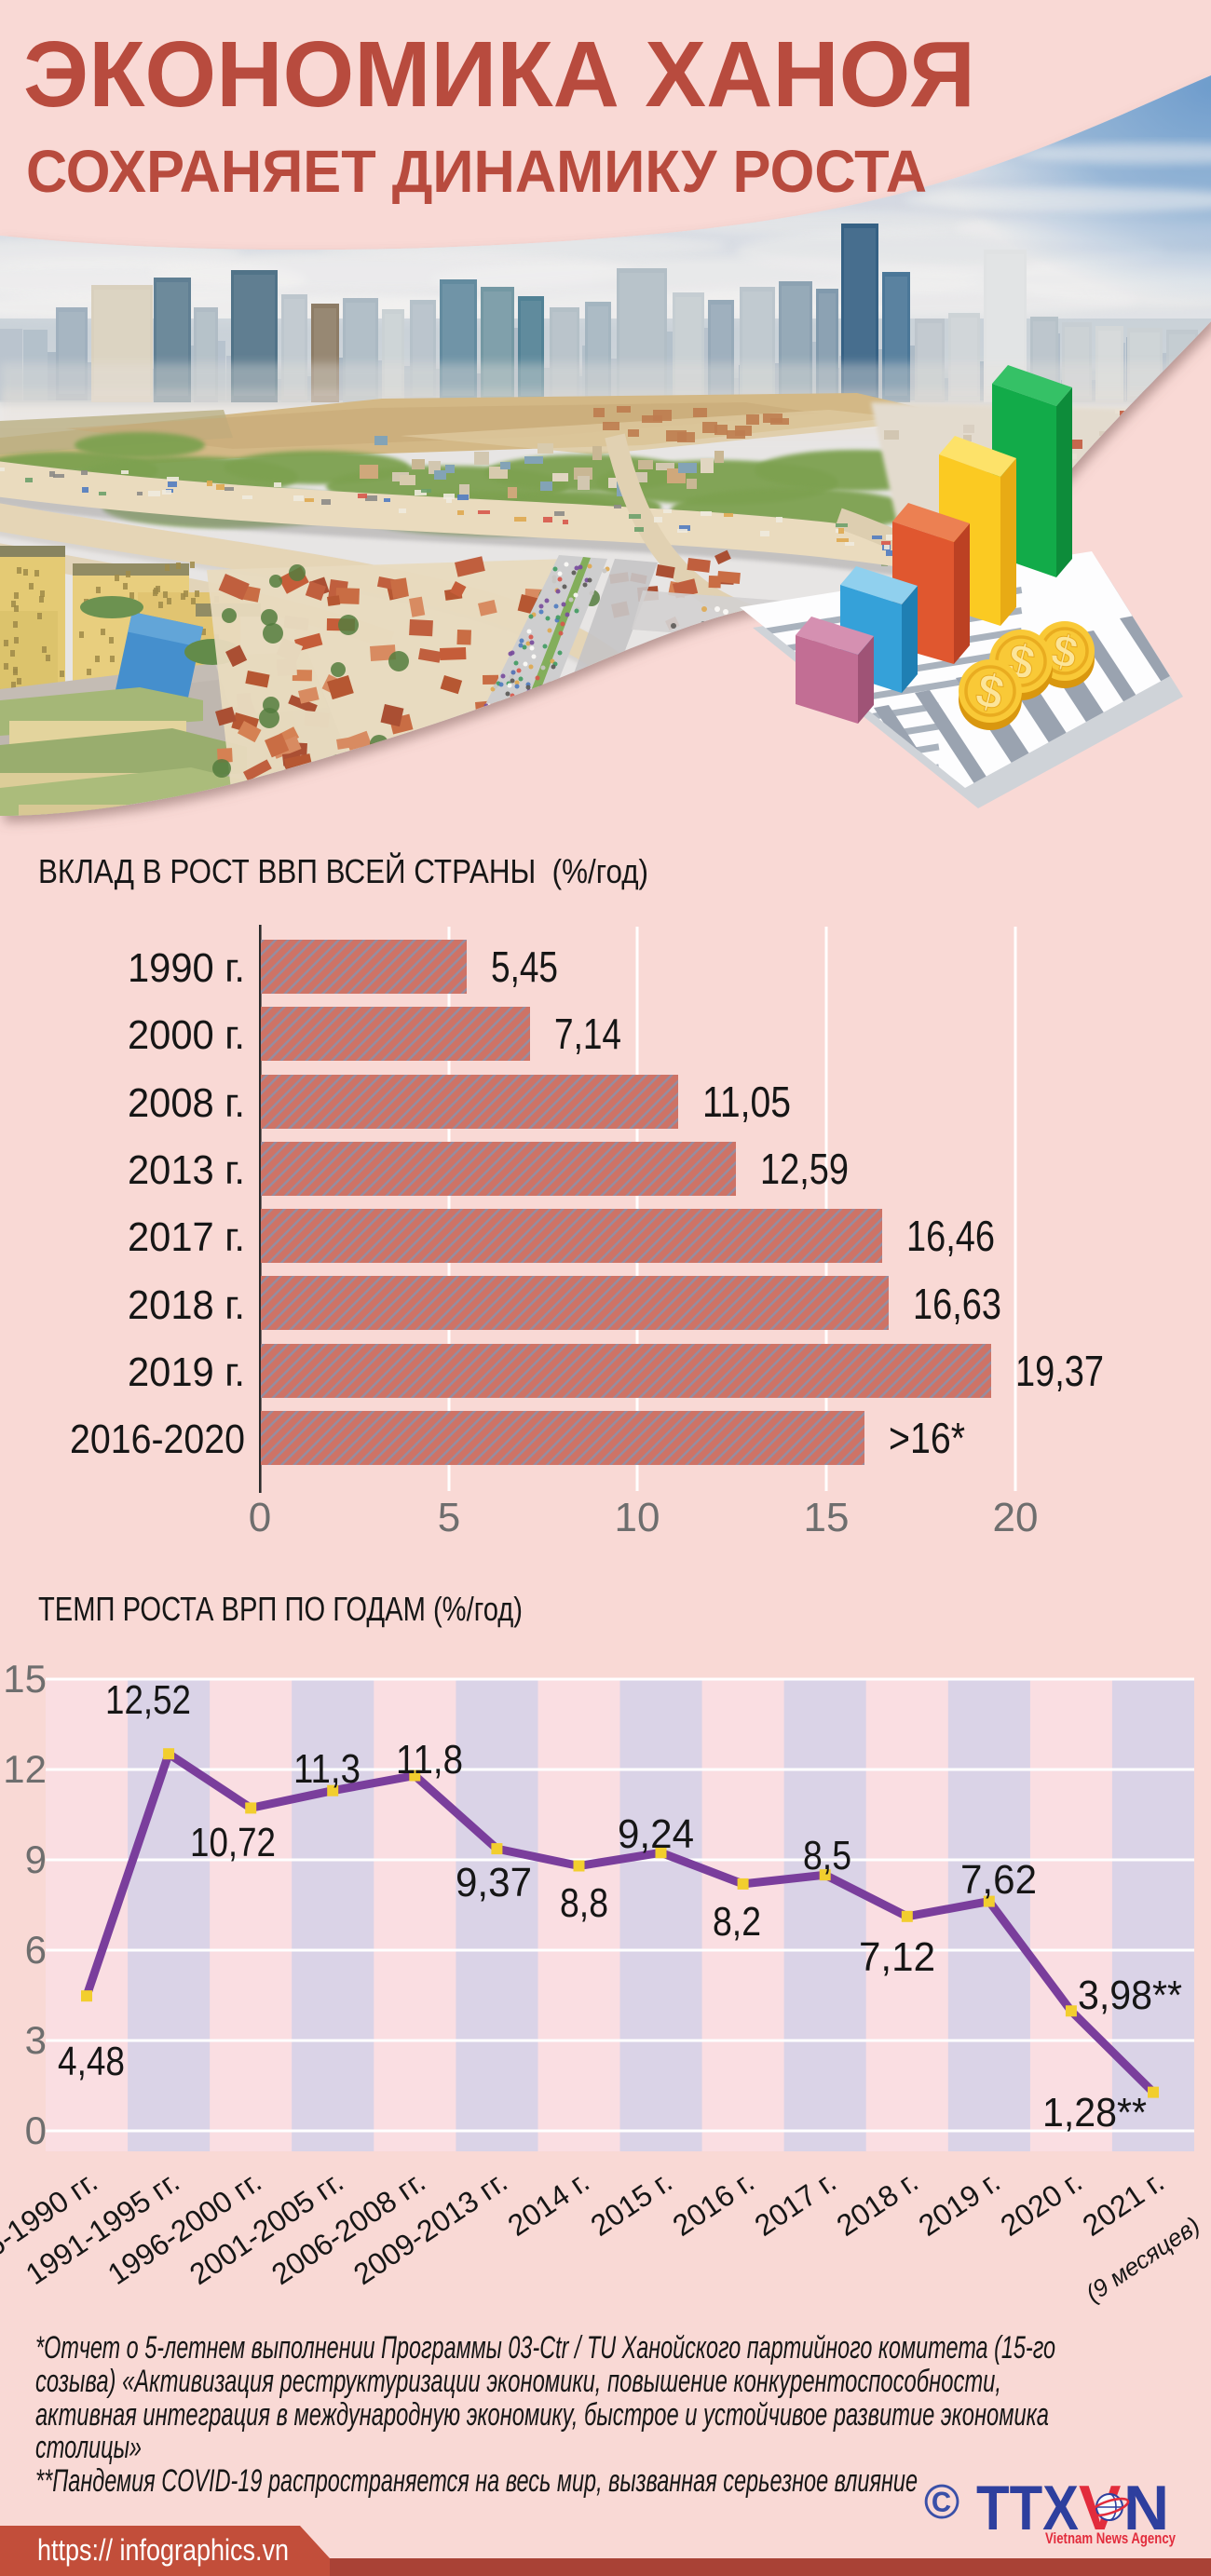 This screenshot has height=2576, width=1211. I want to click on svg-text: 16,63, so click(957, 1304).